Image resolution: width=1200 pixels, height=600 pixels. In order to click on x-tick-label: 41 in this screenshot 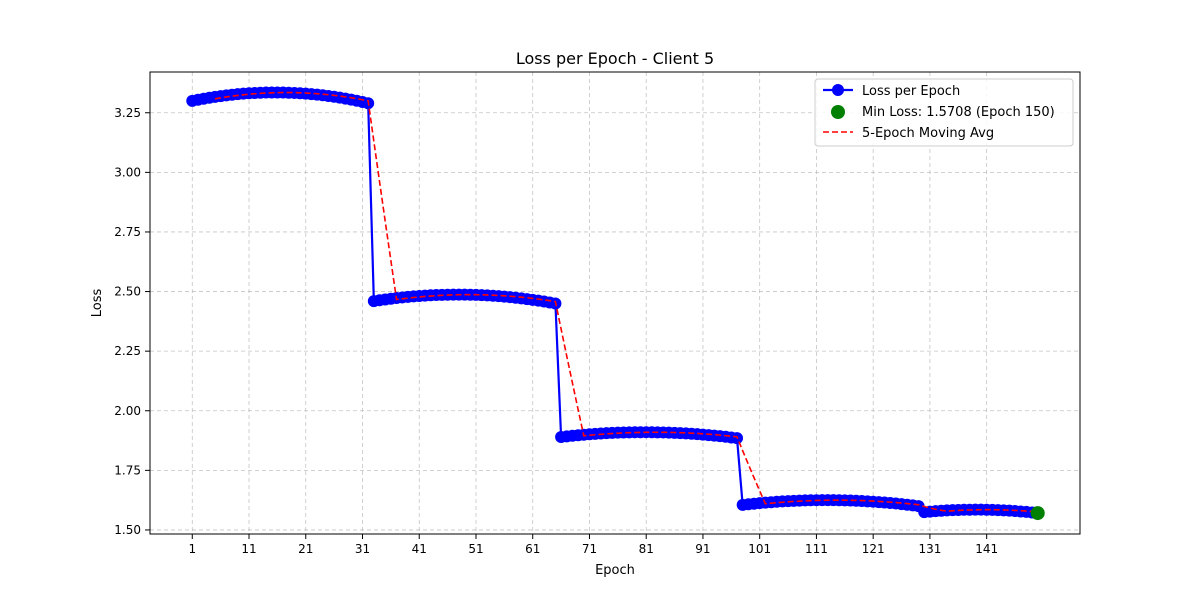, I will do `click(419, 549)`.